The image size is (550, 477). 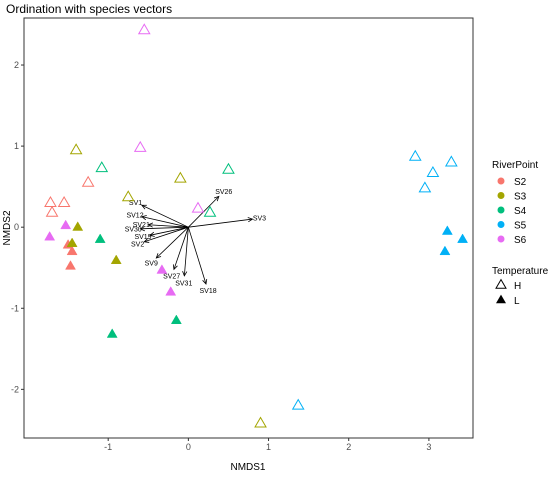 What do you see at coordinates (501, 210) in the screenshot?
I see `legend-key-s4` at bounding box center [501, 210].